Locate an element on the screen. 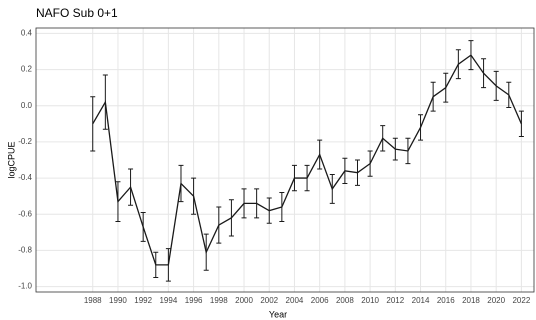 The height and width of the screenshot is (320, 536). y-tick-label: 0.2 is located at coordinates (27, 69).